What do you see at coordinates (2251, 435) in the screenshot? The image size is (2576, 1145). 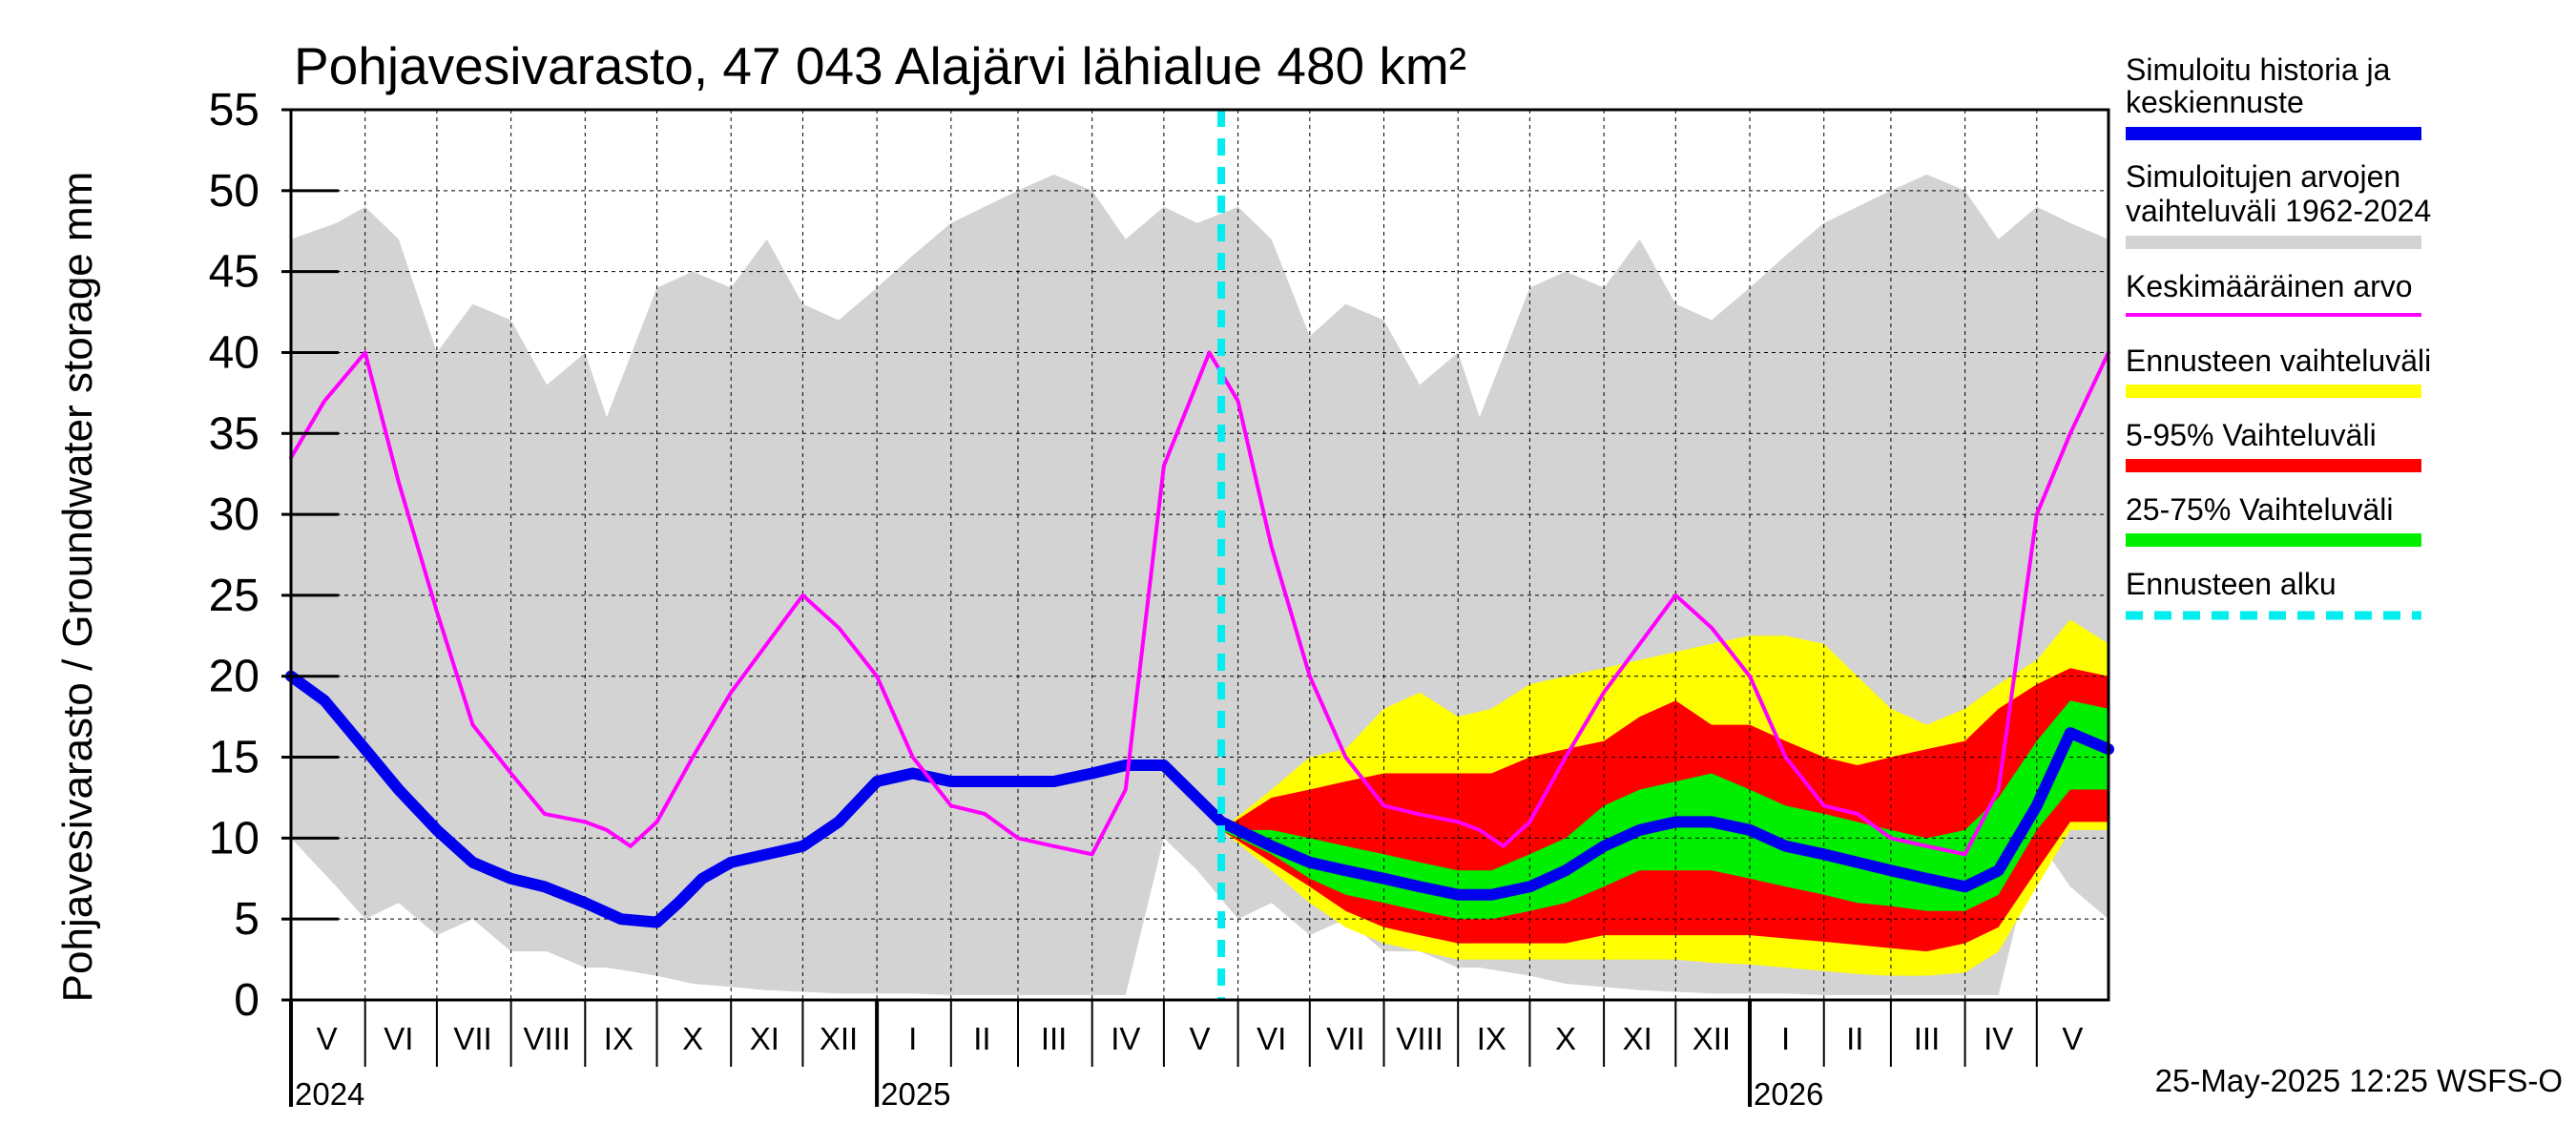 I see `legend-label: 5-95% Vaihteluväli` at bounding box center [2251, 435].